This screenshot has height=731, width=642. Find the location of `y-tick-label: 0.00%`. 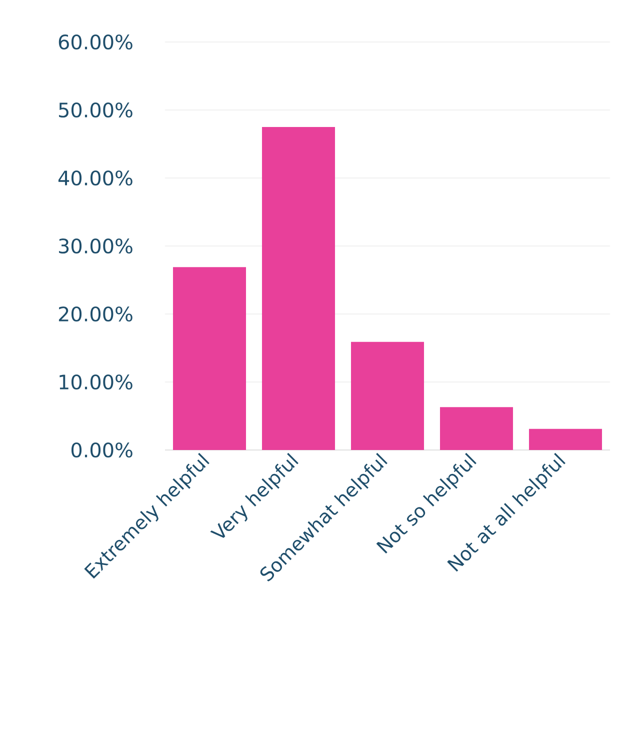

y-tick-label: 0.00% is located at coordinates (101, 450).